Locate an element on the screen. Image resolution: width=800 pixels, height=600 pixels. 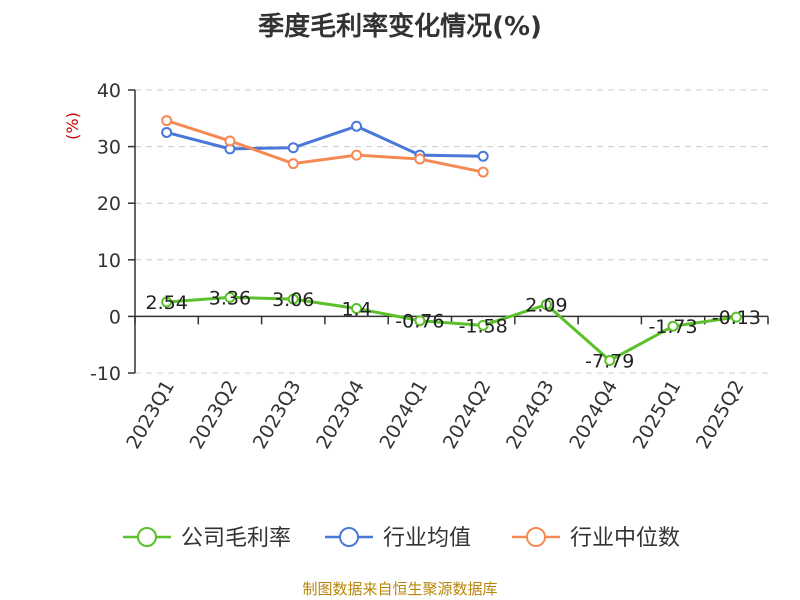
x-tick-label: 2025Q1 is located at coordinates (657, 415).